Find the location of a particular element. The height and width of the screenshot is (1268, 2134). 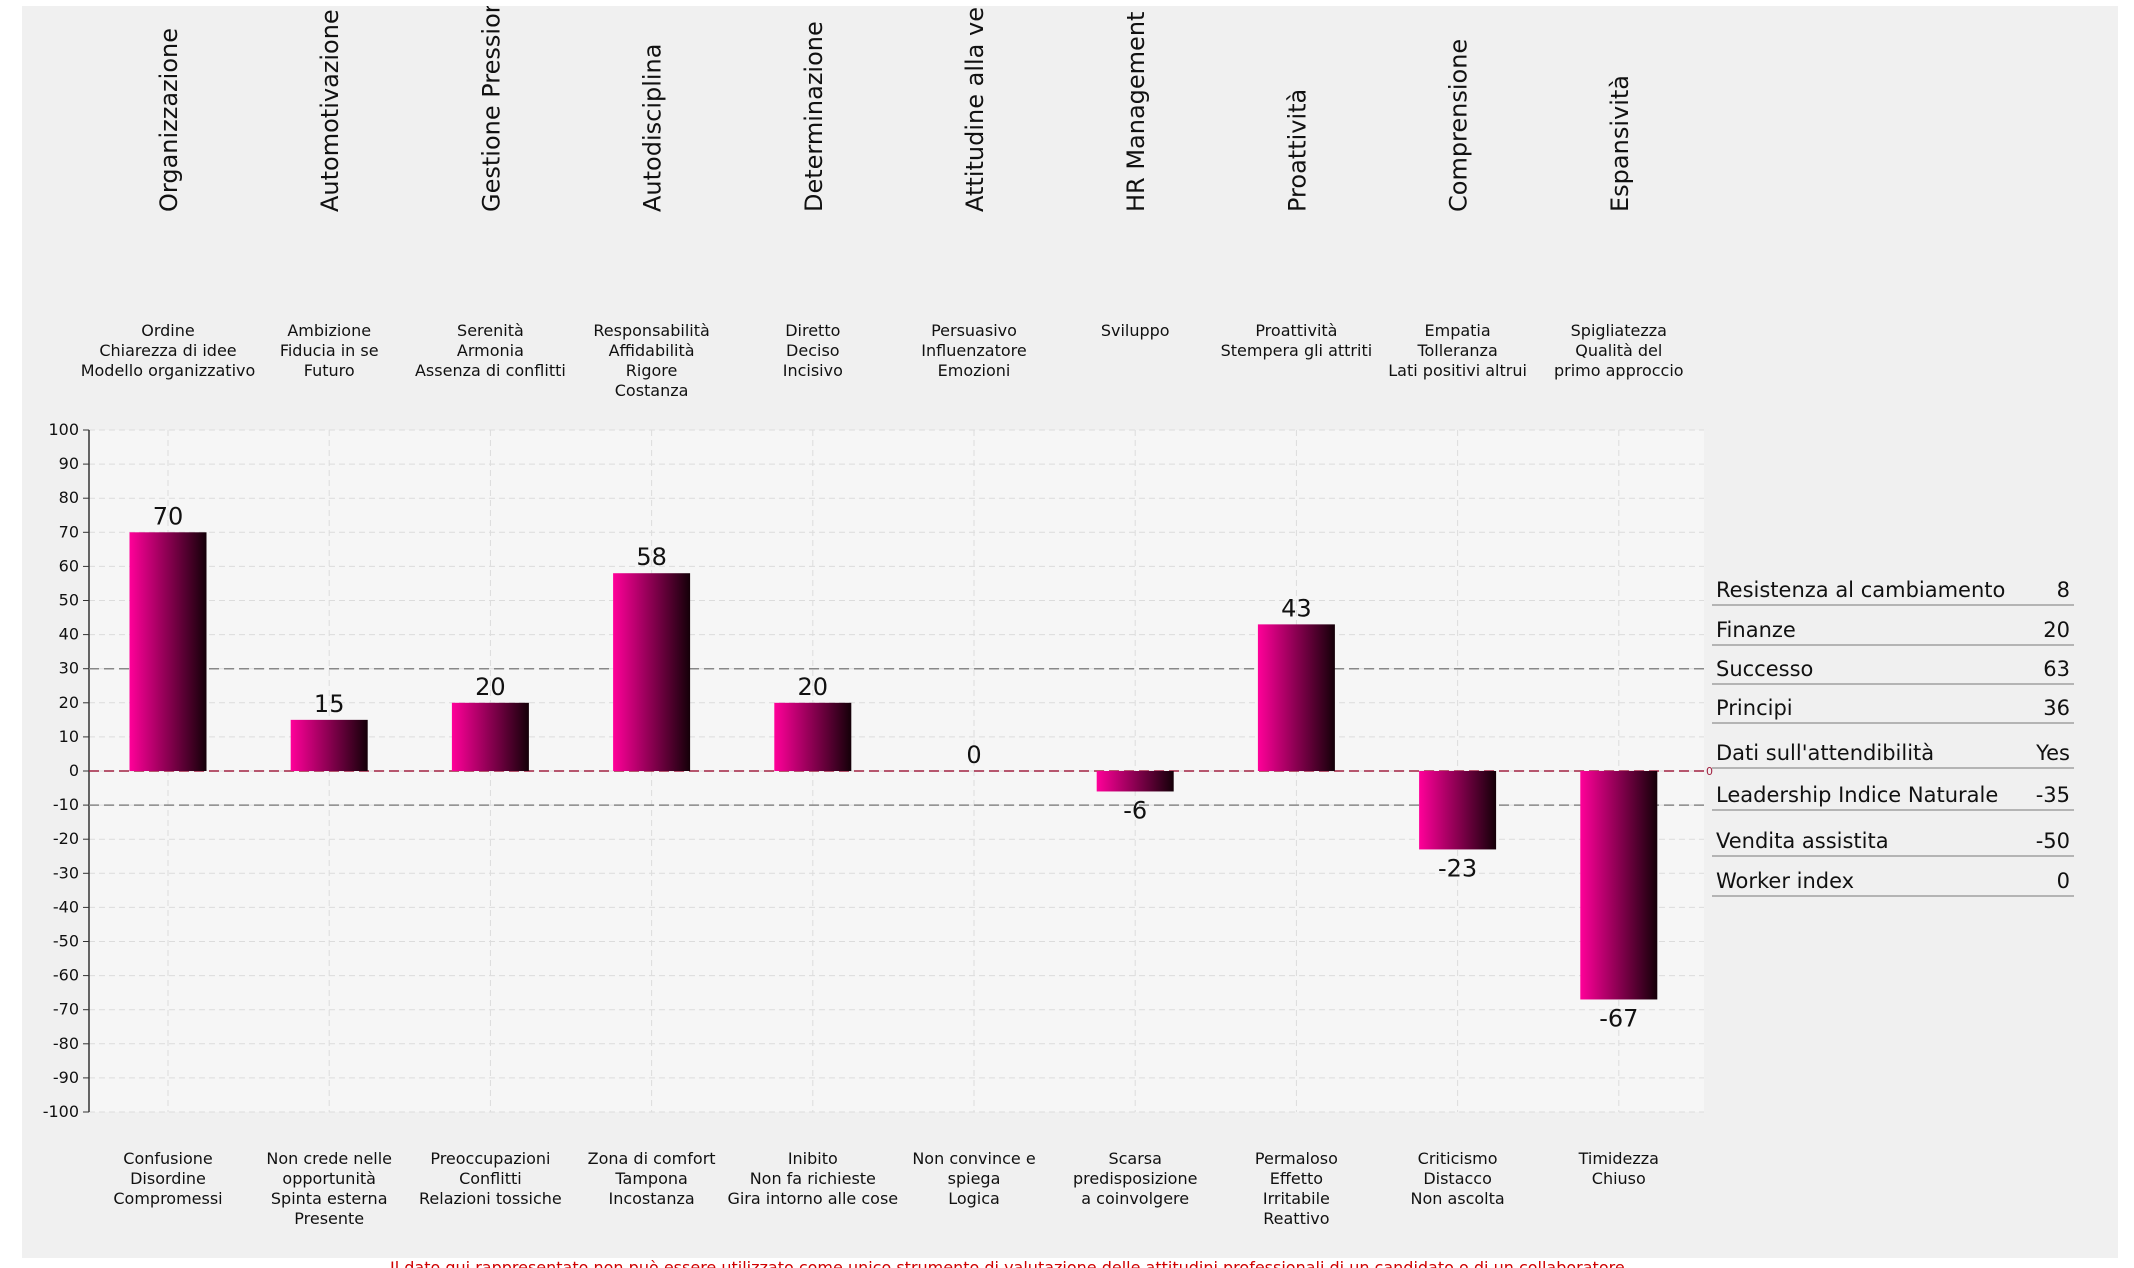

y-tick-label: 80 is located at coordinates (69, 497).